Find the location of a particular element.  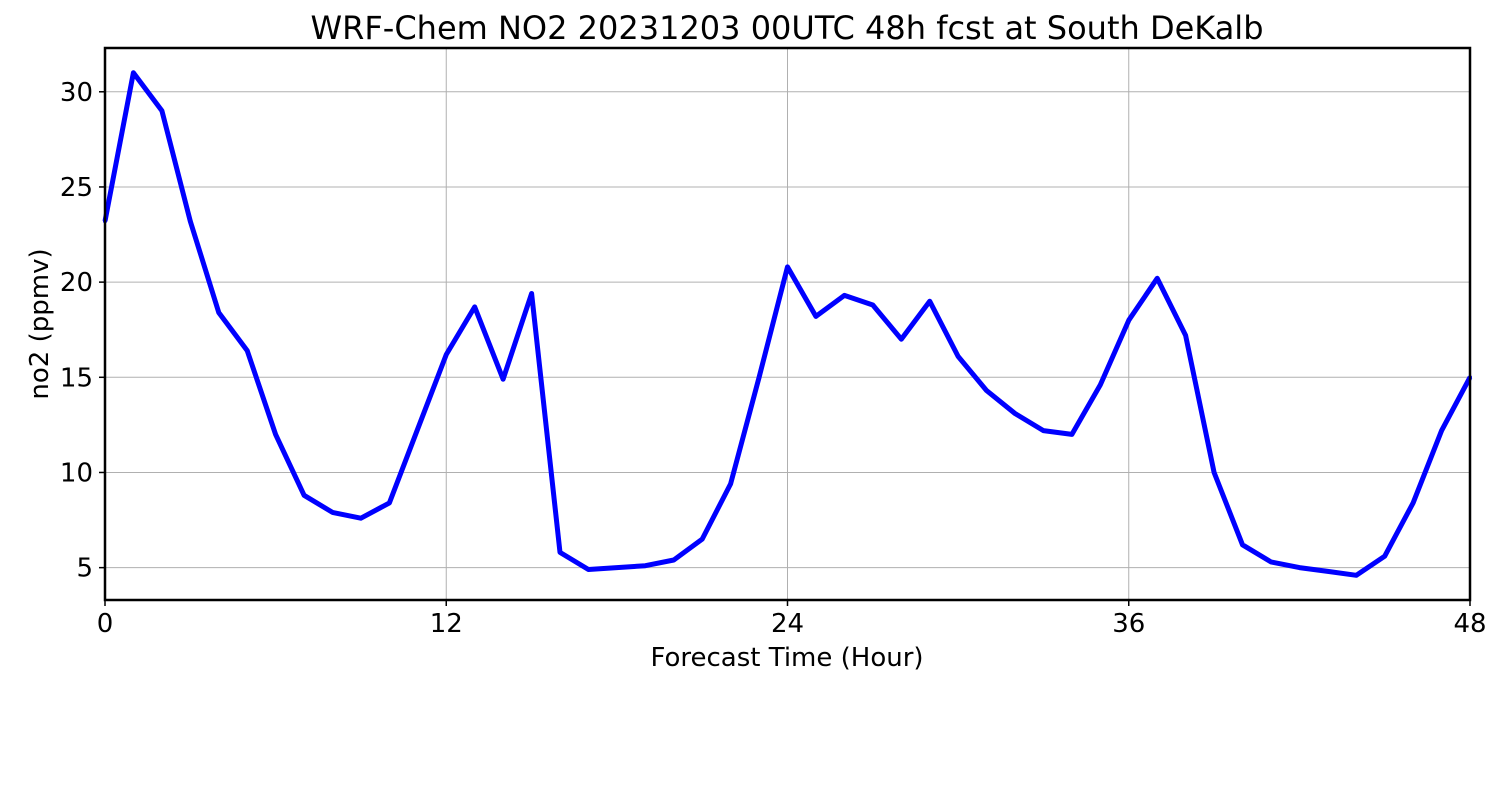

x-tick-label: 24 is located at coordinates (787, 624).